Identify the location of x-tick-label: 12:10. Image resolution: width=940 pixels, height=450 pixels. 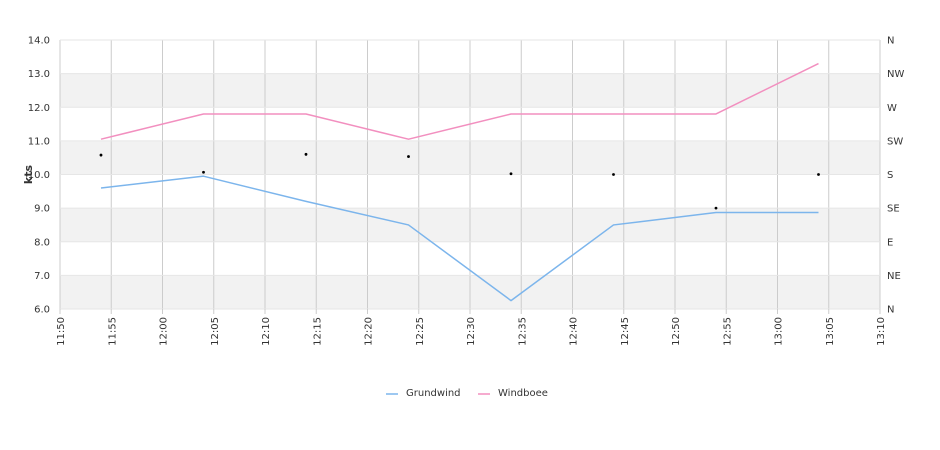
(266, 331).